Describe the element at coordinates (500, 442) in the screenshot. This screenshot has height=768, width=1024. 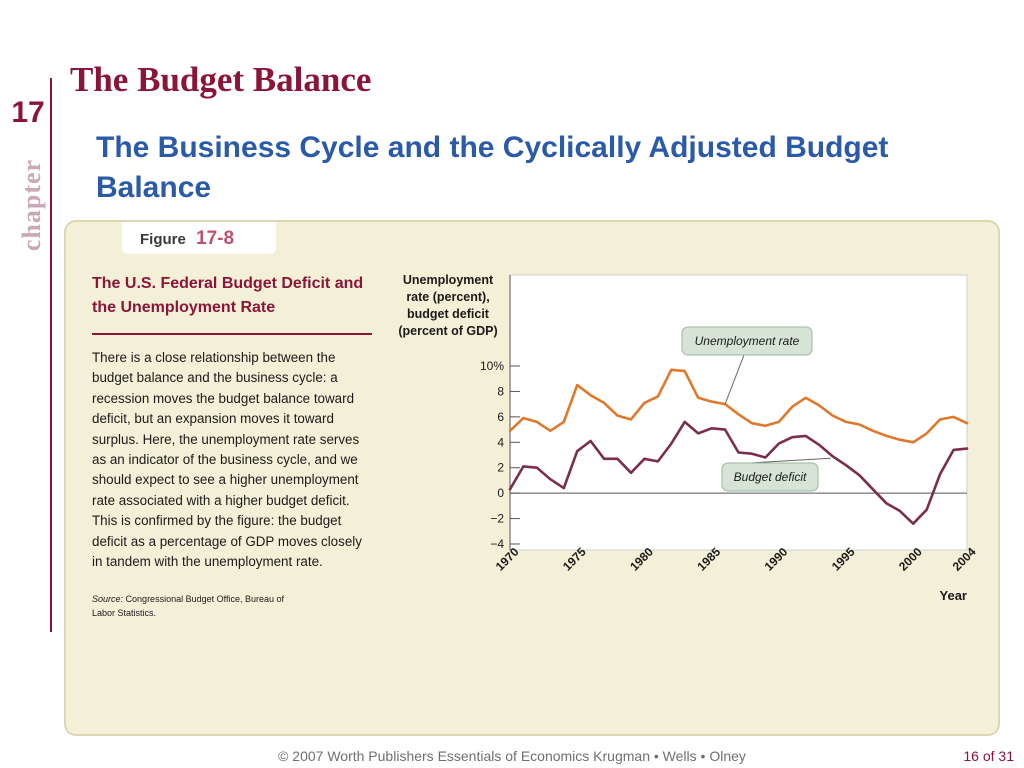
I see `y-tick-label: 4` at that location.